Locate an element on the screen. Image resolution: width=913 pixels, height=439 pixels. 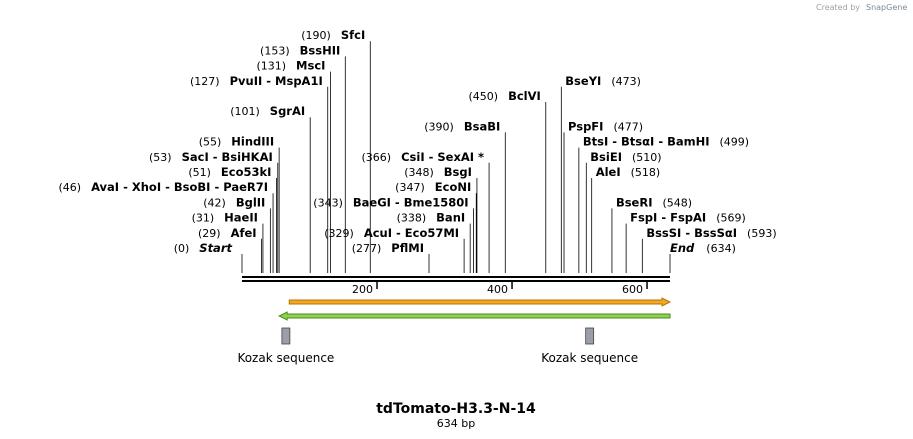
site-bglii: (42) BglII is located at coordinates (234, 202).